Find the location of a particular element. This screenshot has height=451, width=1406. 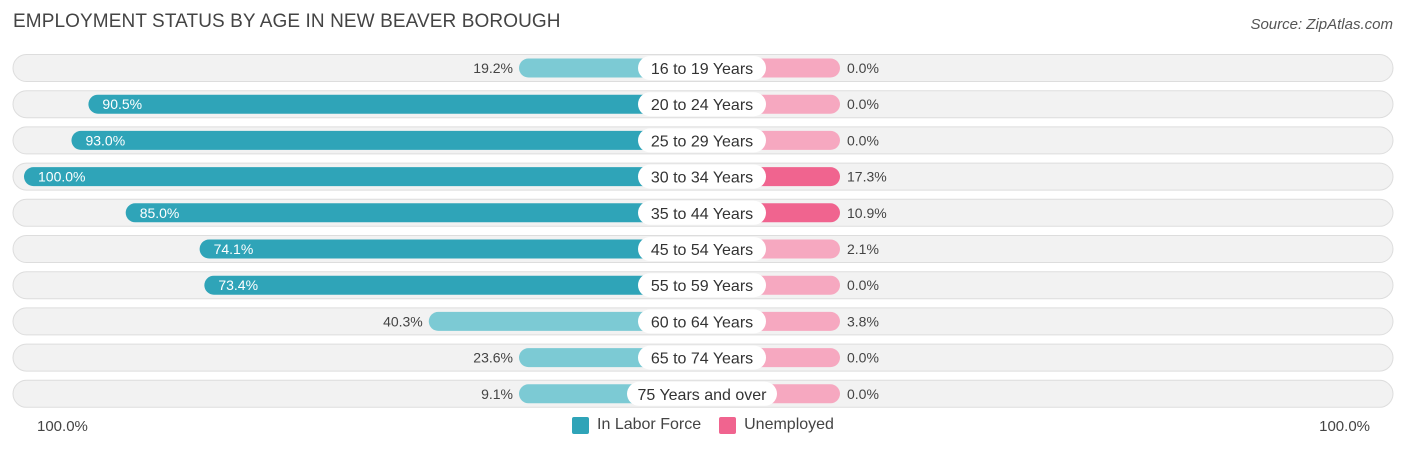

axis-left-label: 100.0% is located at coordinates (62, 426).